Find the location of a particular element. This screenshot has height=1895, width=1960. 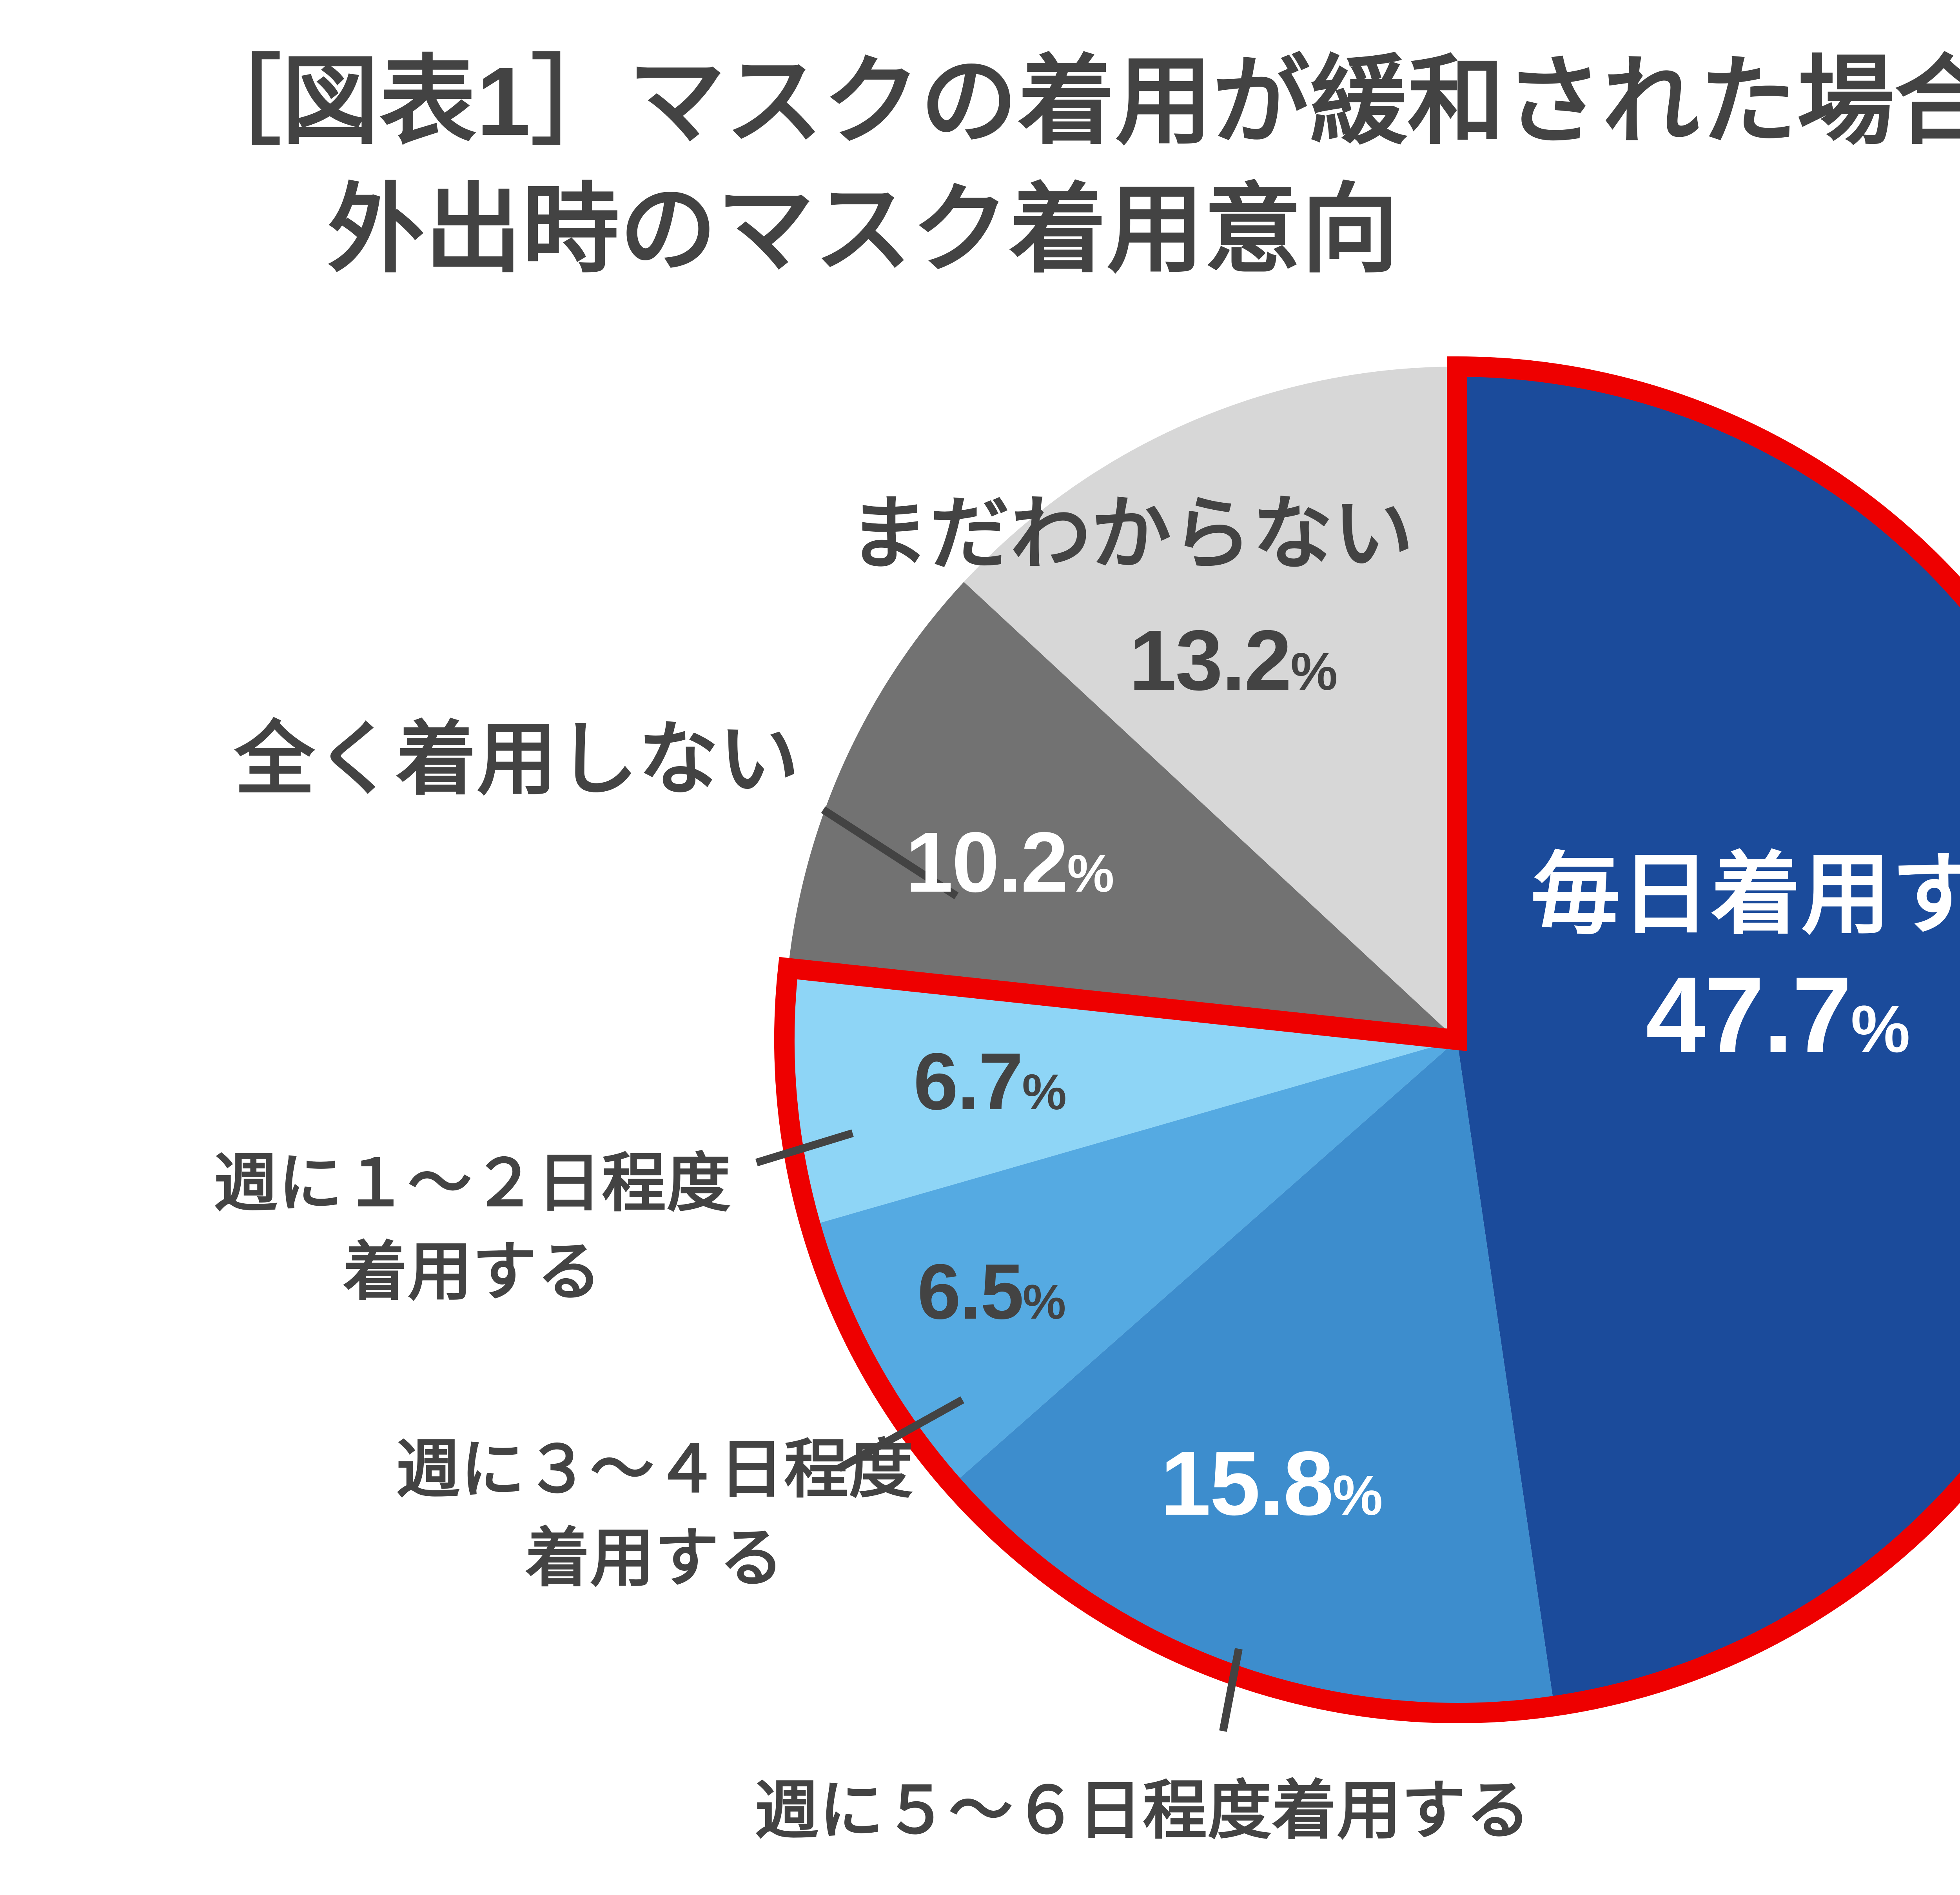

pie-slice-five-six is located at coordinates (1253, 1376).